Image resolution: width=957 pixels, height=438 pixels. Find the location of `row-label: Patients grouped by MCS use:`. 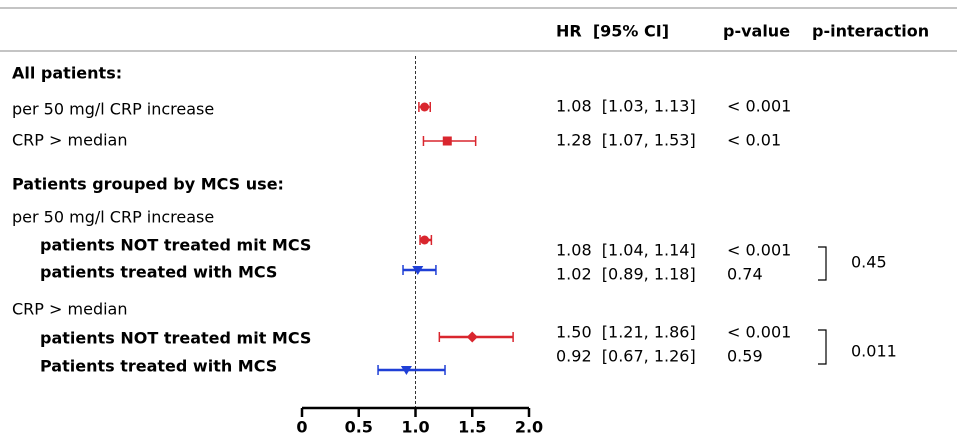

row-label: Patients grouped by MCS use: is located at coordinates (148, 184).